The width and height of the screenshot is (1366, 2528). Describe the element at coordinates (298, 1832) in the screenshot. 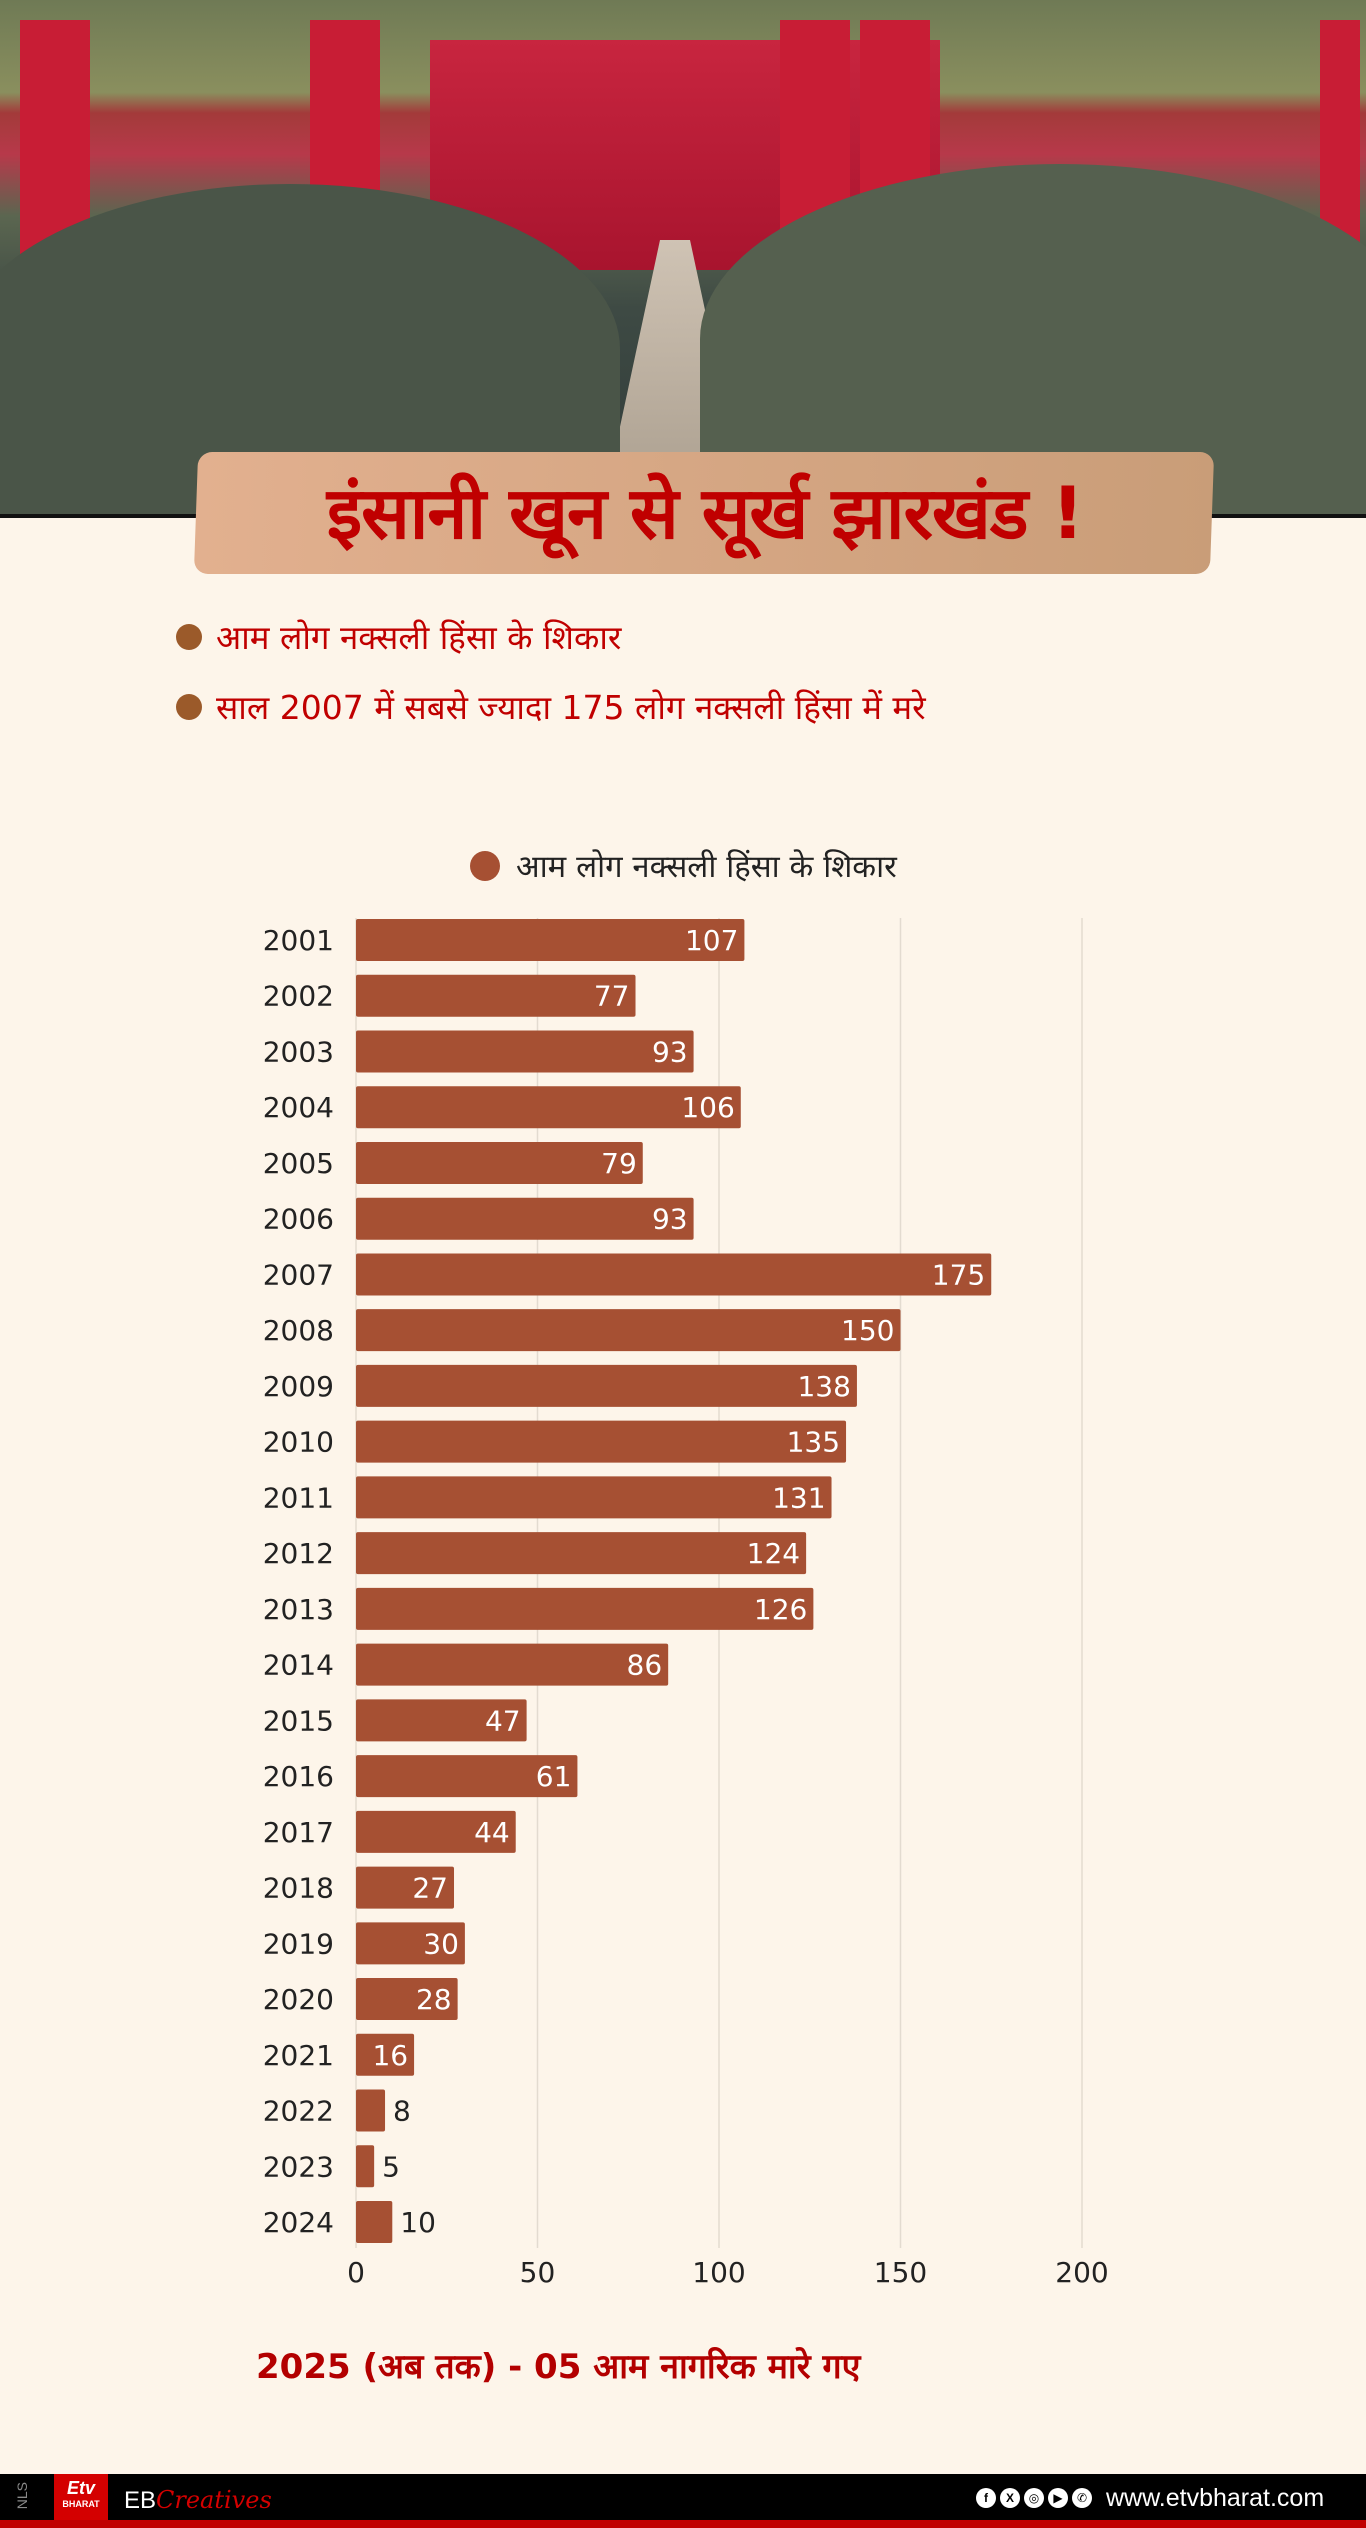

I see `y-tick-label: 2017` at that location.